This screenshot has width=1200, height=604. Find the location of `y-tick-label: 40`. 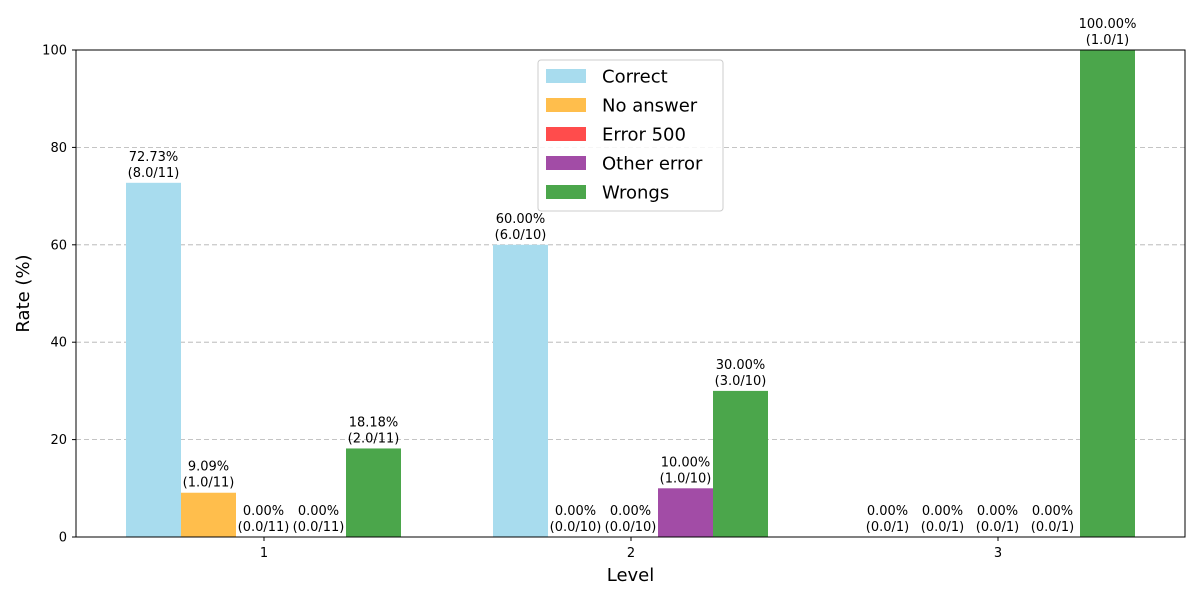

y-tick-label: 40 is located at coordinates (58, 343).